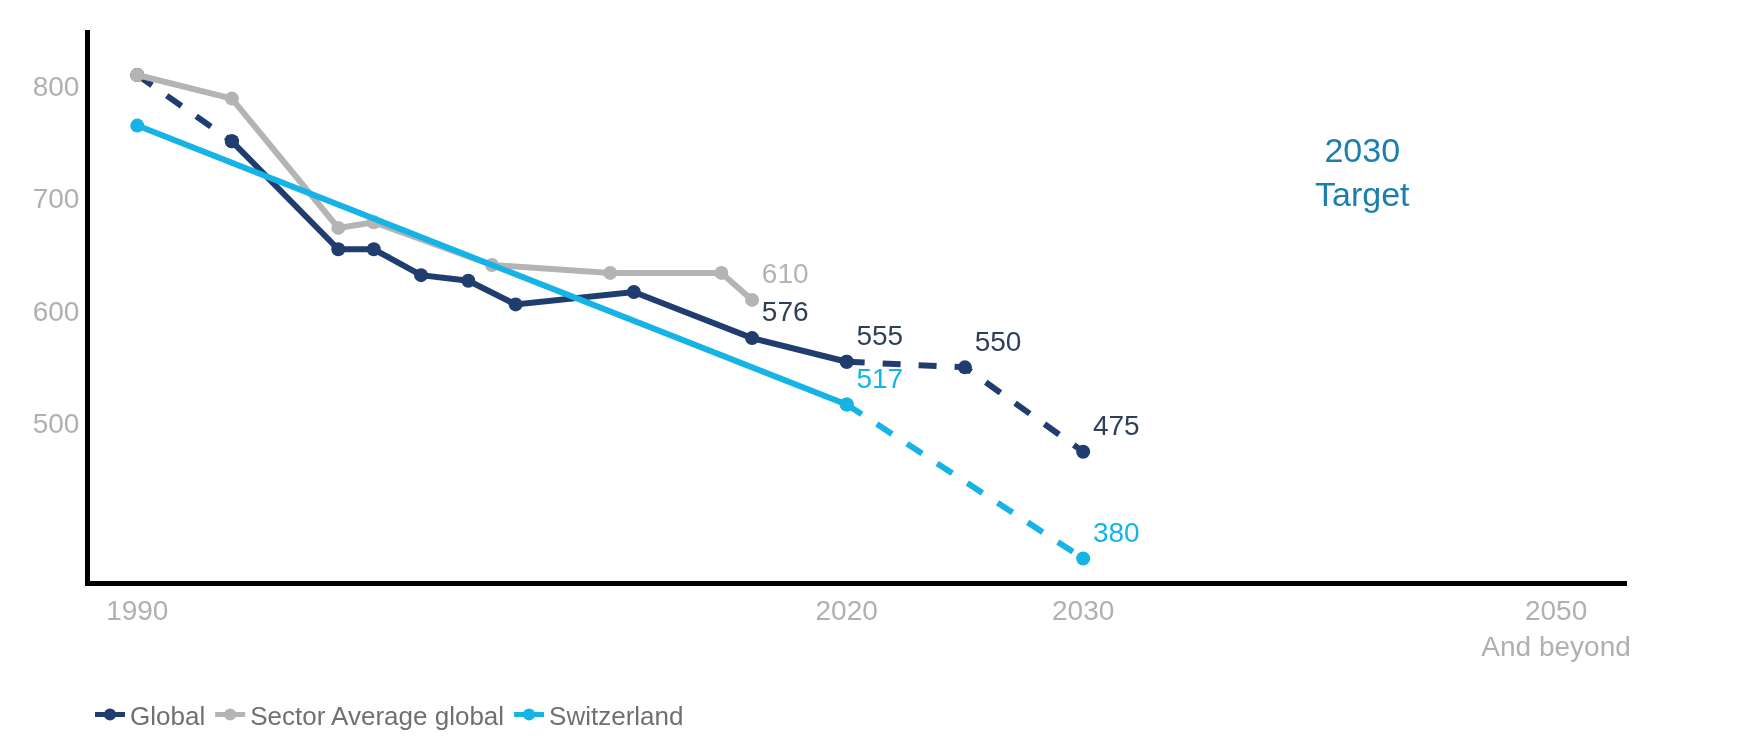 The width and height of the screenshot is (1747, 750). Describe the element at coordinates (1116, 425) in the screenshot. I see `data-label: 475` at that location.